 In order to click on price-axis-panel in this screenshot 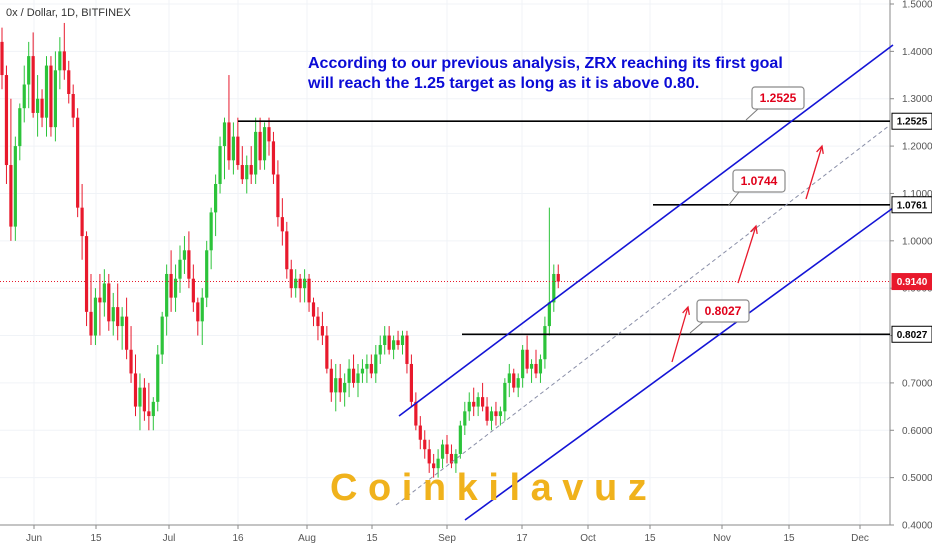, I will do `click(911, 262)`.